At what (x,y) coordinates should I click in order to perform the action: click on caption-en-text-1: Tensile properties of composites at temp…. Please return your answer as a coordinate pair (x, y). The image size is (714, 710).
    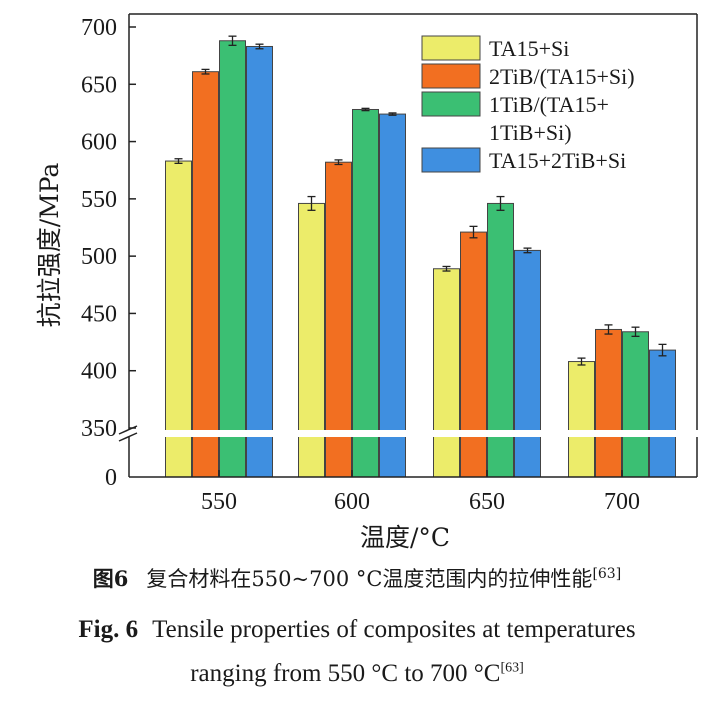
    Looking at the image, I should click on (394, 629).